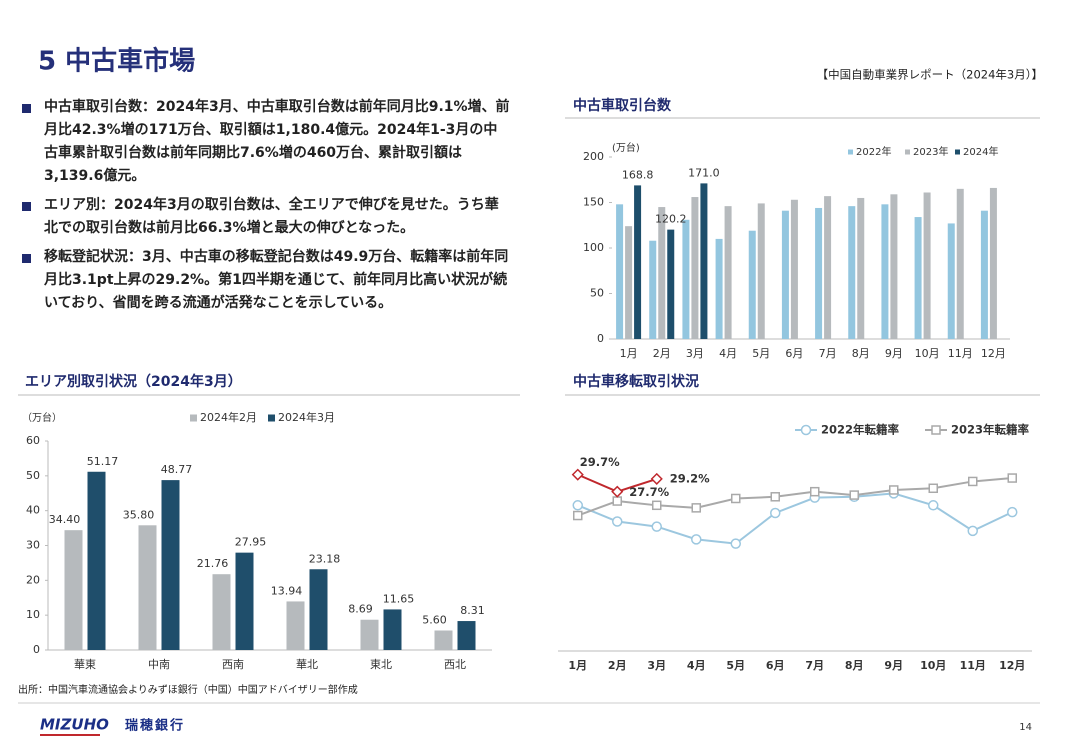 Image resolution: width=1080 pixels, height=750 pixels. Describe the element at coordinates (74, 725) in the screenshot. I see `logo: MIZUHO` at that location.